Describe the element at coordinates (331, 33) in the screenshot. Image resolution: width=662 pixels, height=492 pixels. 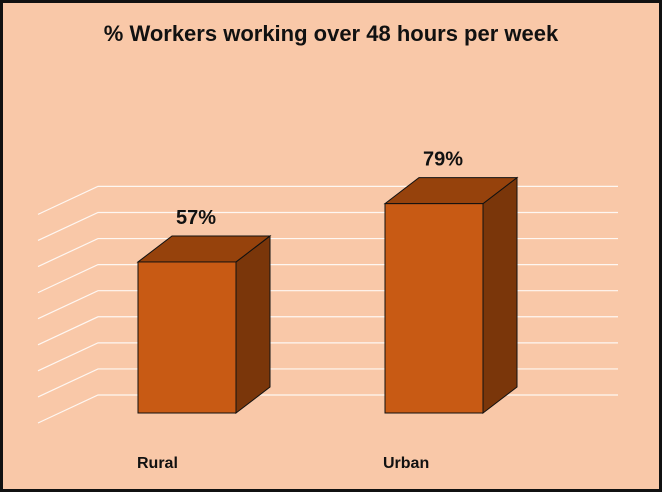
I see `chart-title: % Workers working over 48 hours per week` at that location.